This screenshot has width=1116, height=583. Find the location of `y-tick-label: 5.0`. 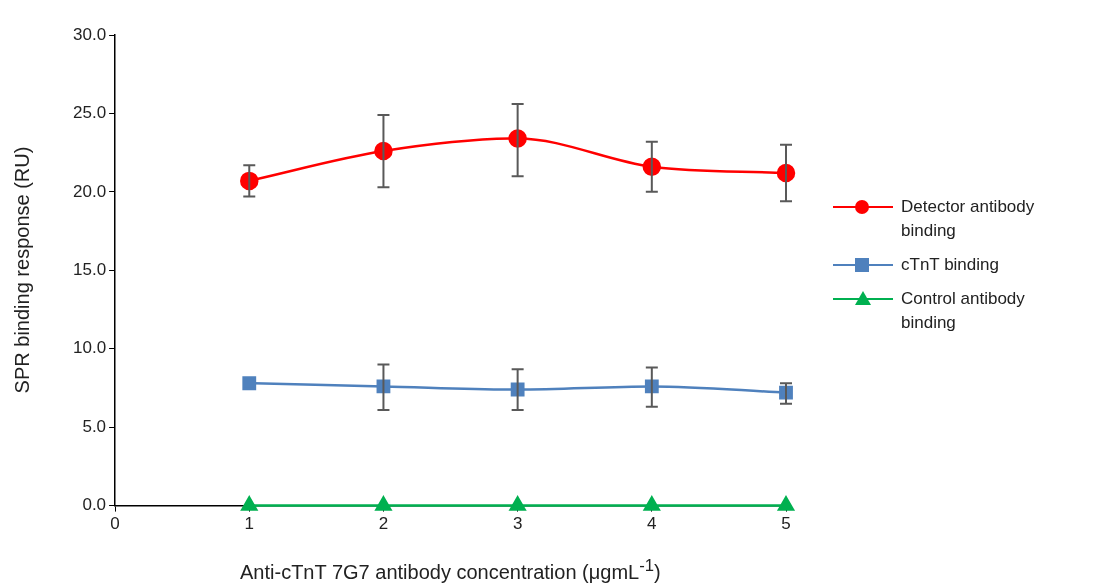

y-tick-label: 5.0 is located at coordinates (94, 426).